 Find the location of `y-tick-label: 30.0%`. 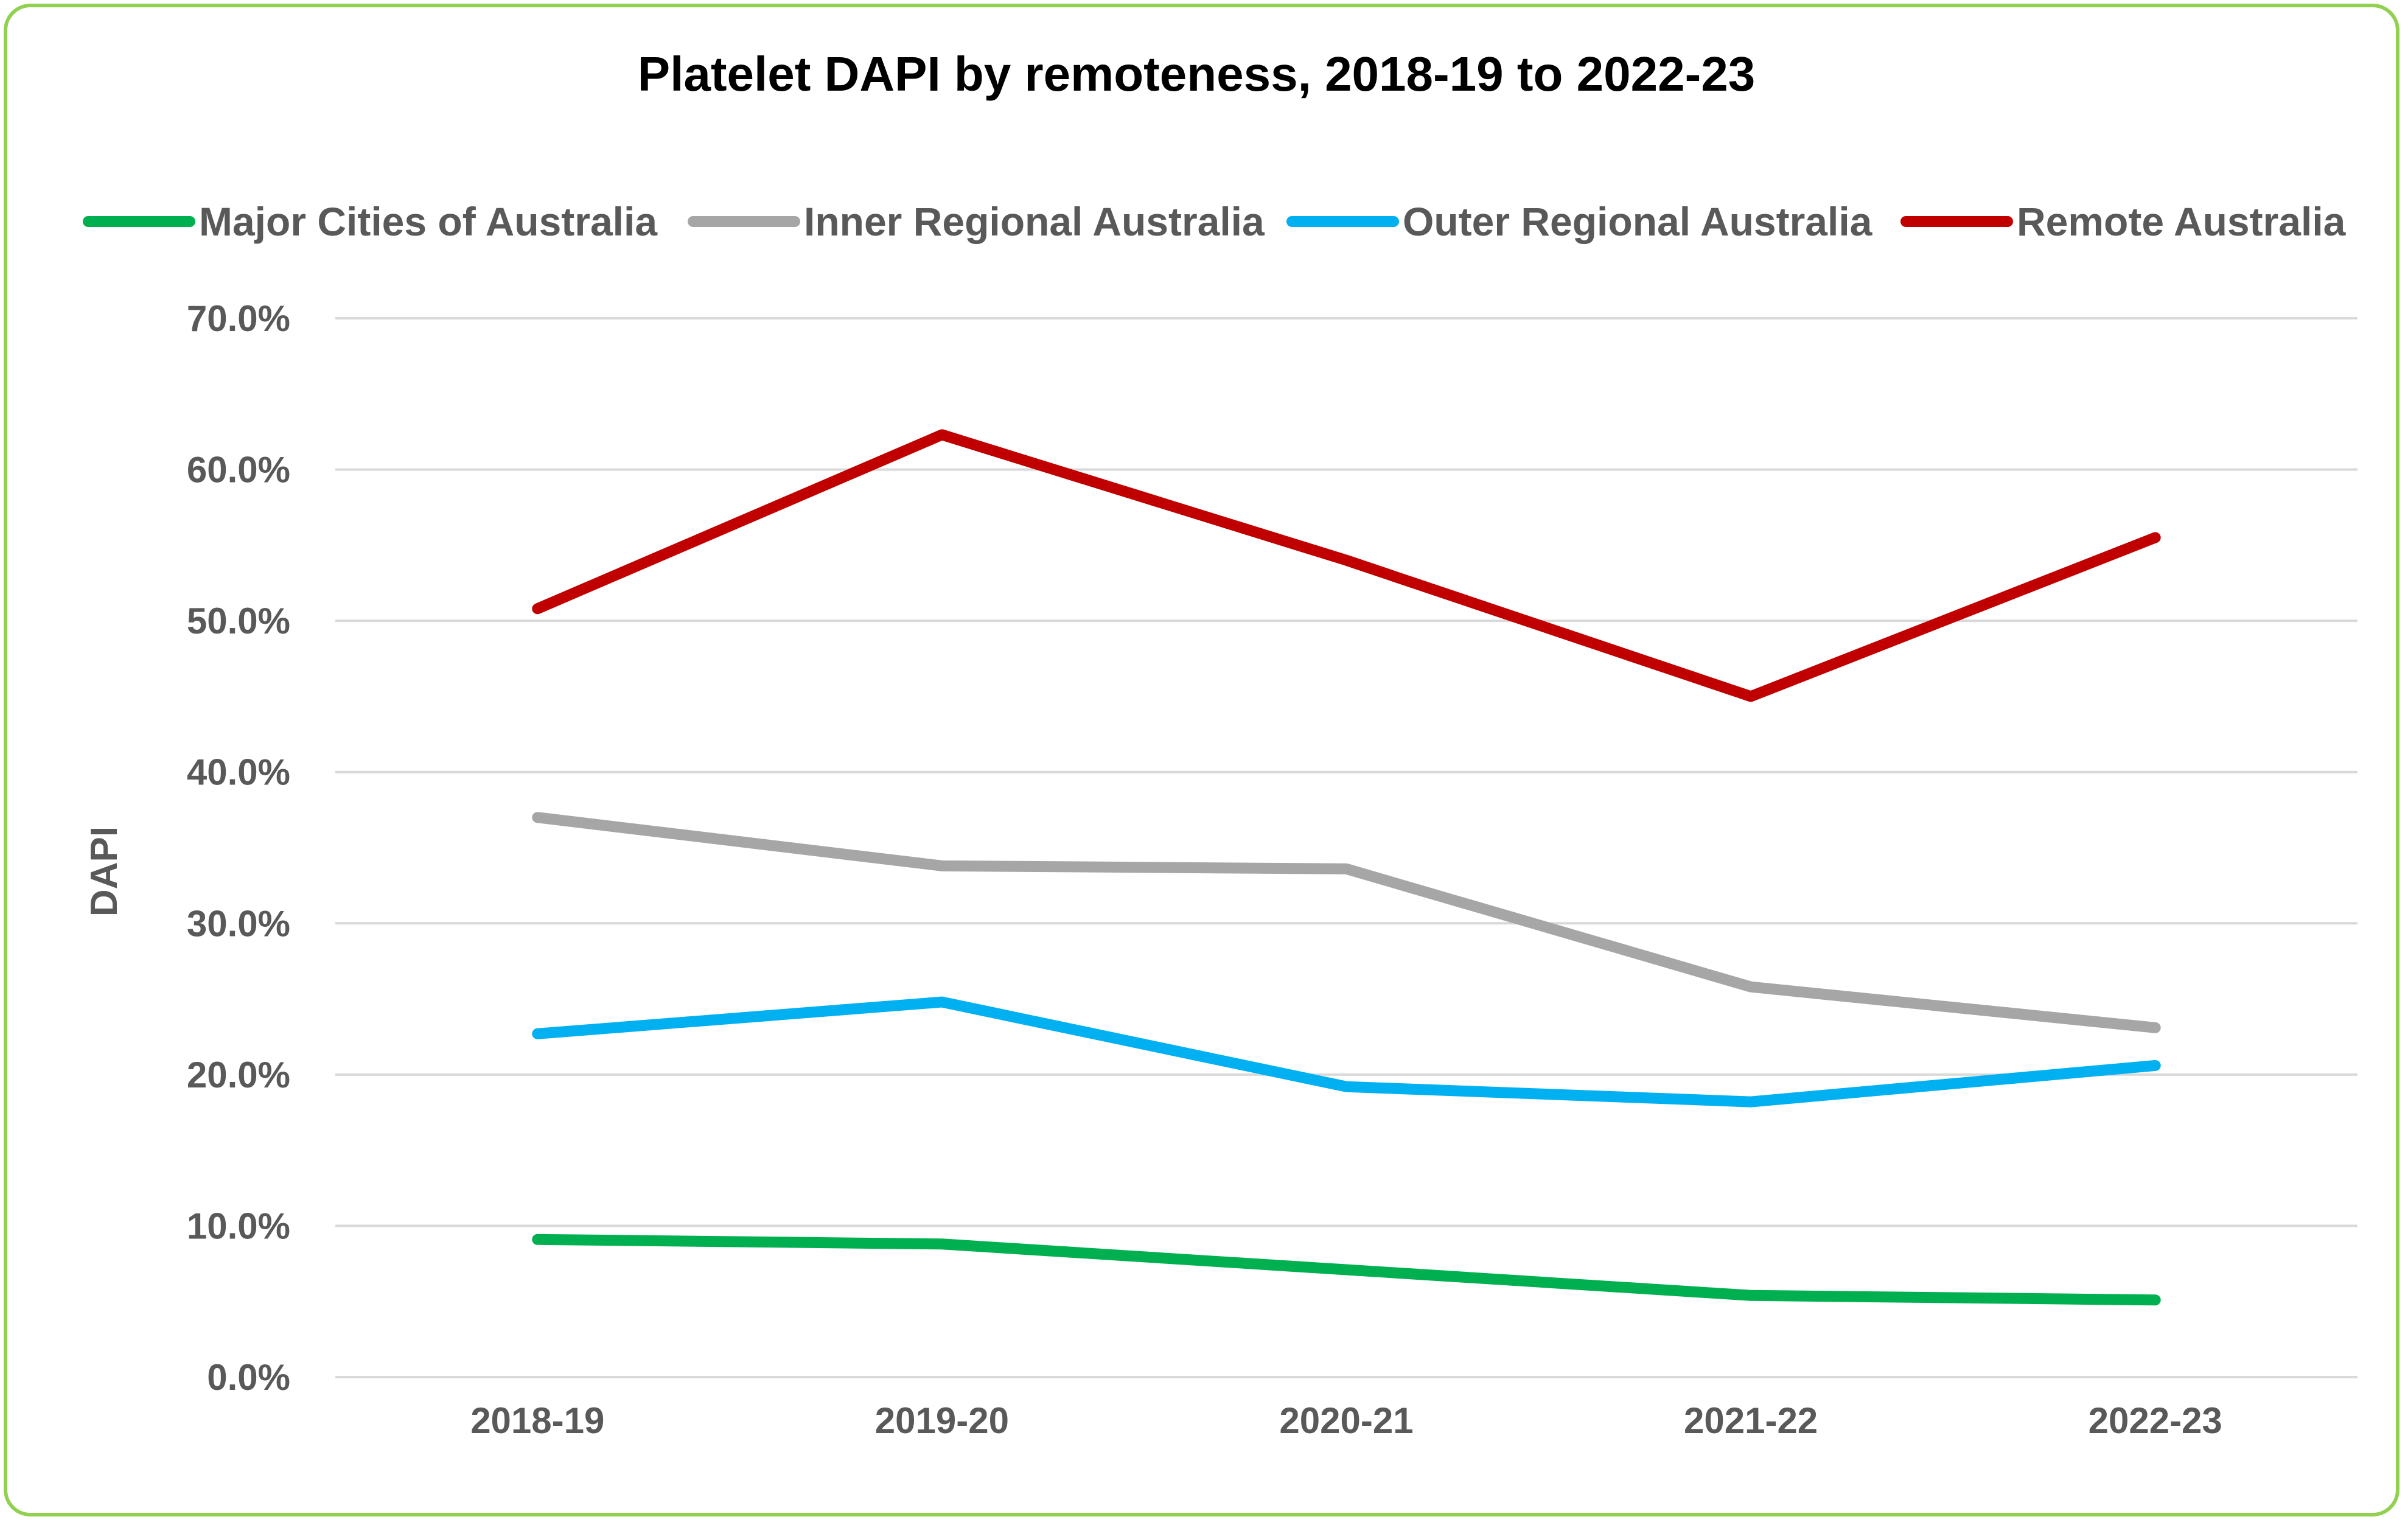

y-tick-label: 30.0% is located at coordinates (239, 923).